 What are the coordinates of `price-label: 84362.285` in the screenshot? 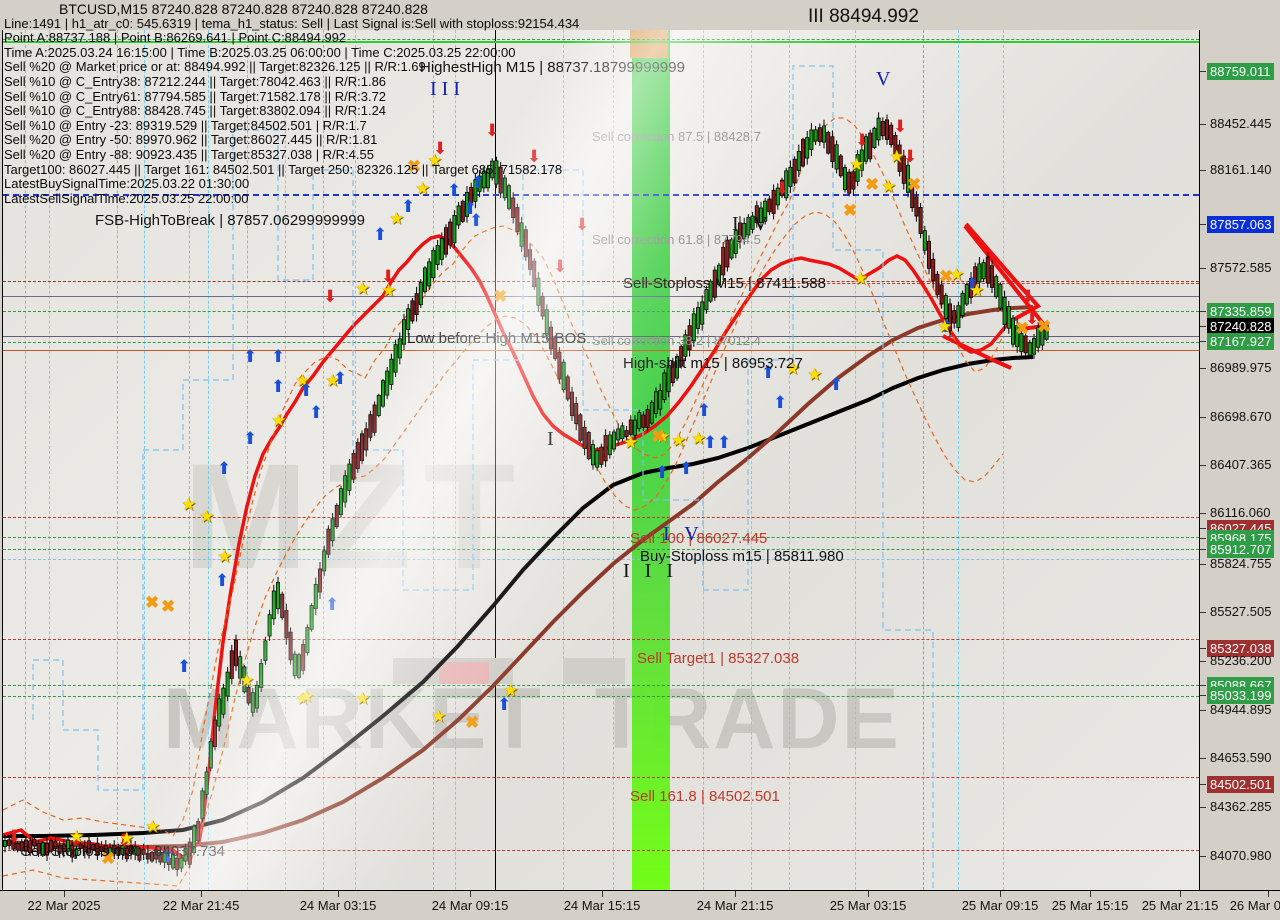 It's located at (1241, 806).